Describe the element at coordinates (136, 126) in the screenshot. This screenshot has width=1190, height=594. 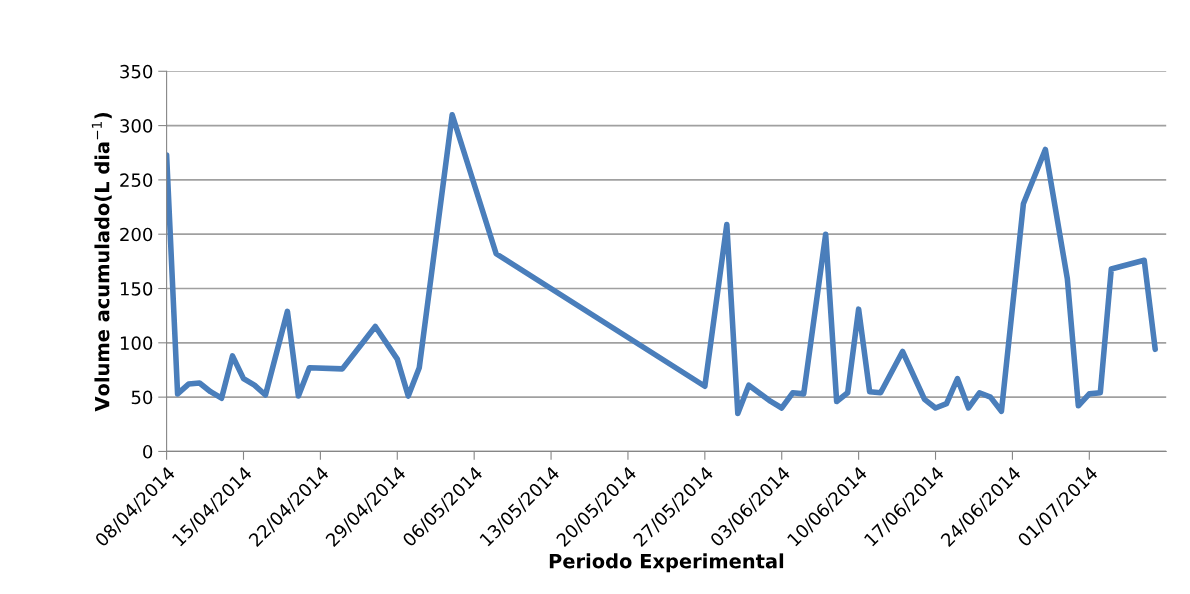
I see `y-tick-label: 300` at that location.